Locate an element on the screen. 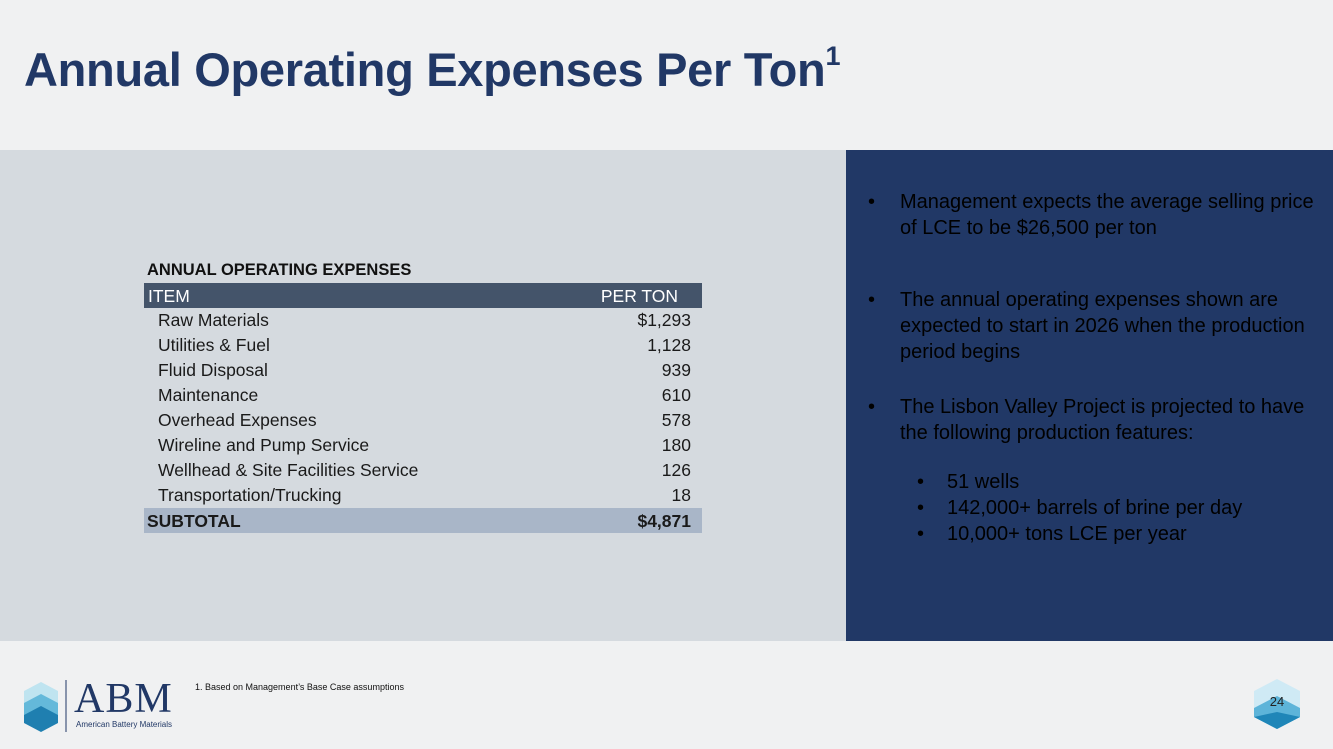  header-per-ton: PER TON is located at coordinates (639, 296).